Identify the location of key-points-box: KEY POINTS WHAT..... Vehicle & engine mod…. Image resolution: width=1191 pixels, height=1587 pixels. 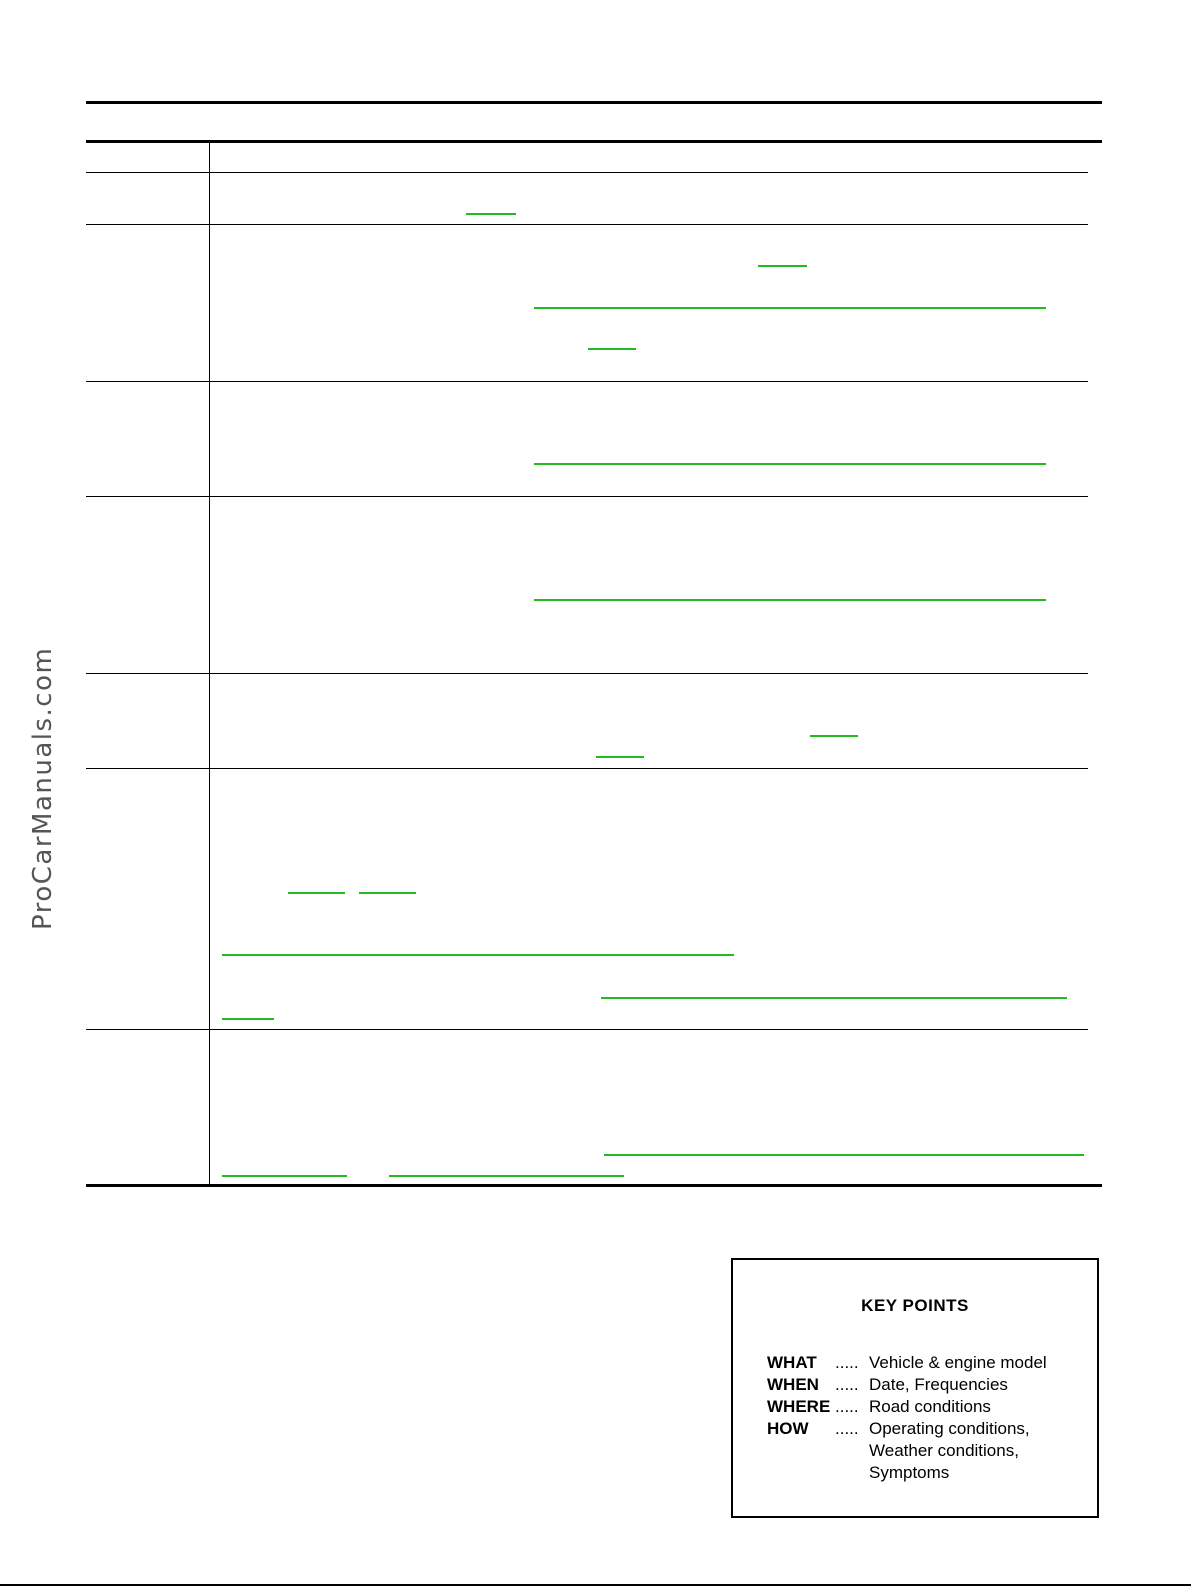
(915, 1388).